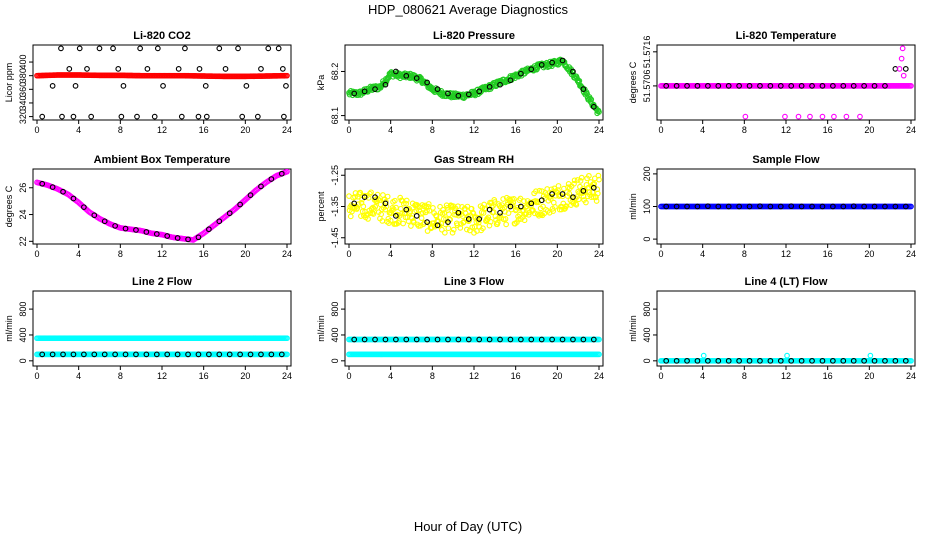  What do you see at coordinates (786, 77) in the screenshot?
I see `series-30-min` at bounding box center [786, 77].